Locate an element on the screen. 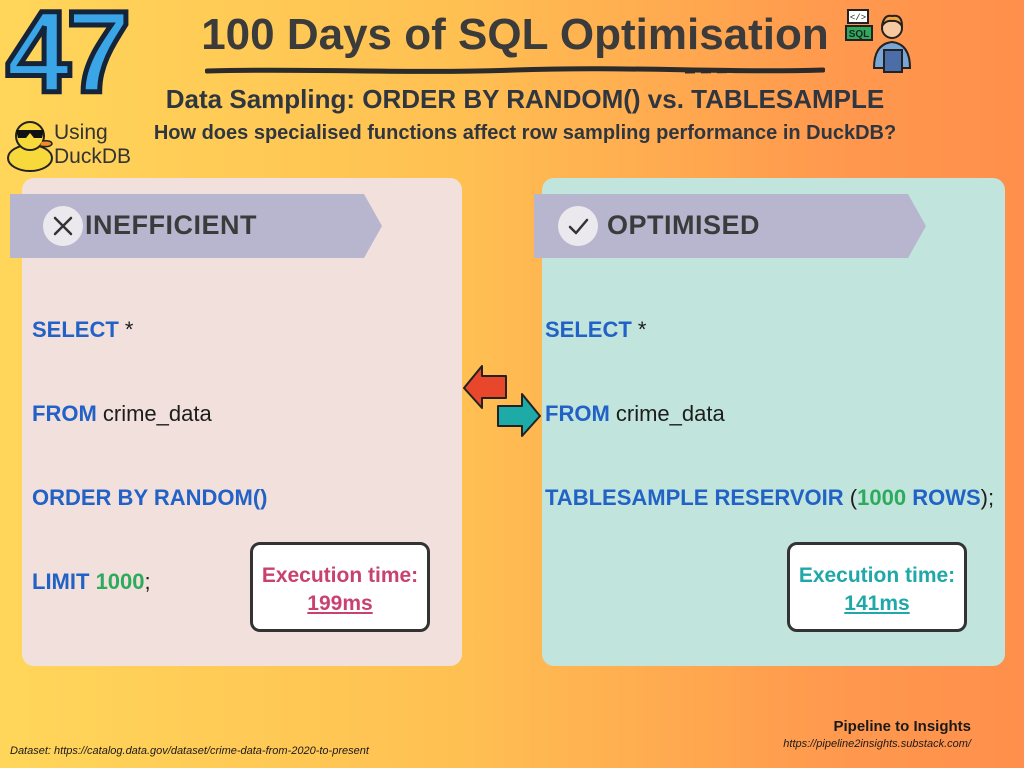 This screenshot has height=768, width=1024. optimised-banner is located at coordinates (730, 226).